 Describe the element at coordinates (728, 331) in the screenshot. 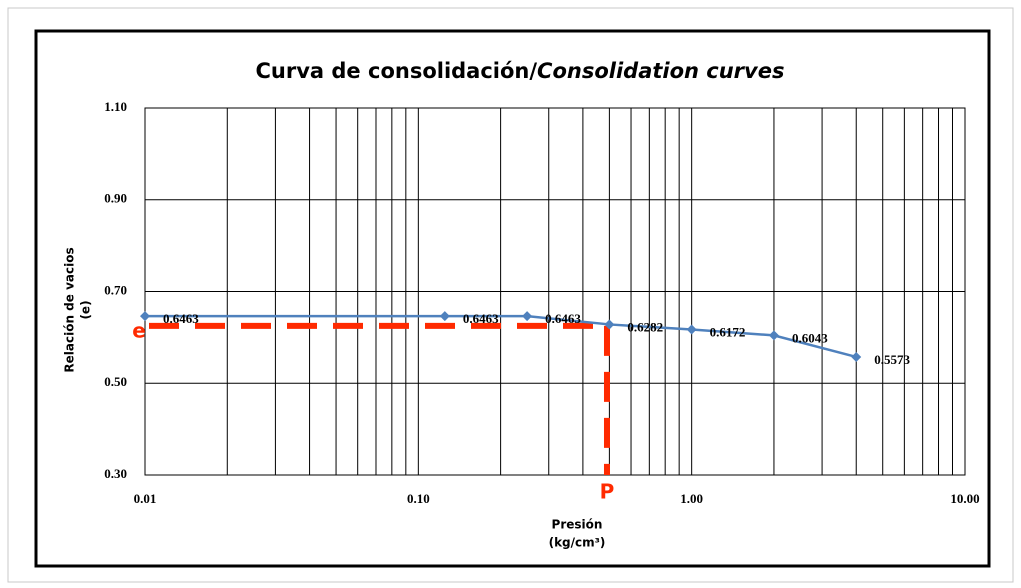

I see `data-label: 0.6172` at that location.